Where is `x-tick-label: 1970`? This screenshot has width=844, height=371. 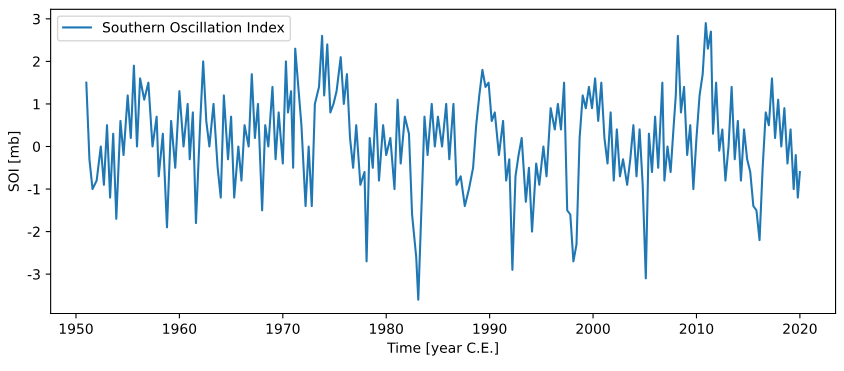
x-tick-label: 1970 is located at coordinates (283, 328).